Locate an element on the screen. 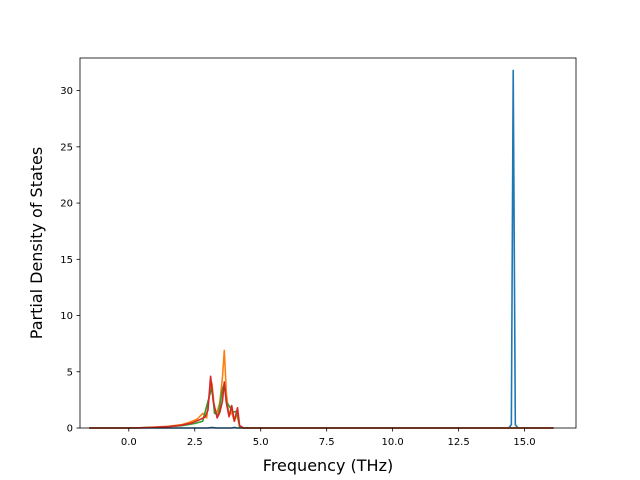  x-tick-label: 12.5 is located at coordinates (458, 442).